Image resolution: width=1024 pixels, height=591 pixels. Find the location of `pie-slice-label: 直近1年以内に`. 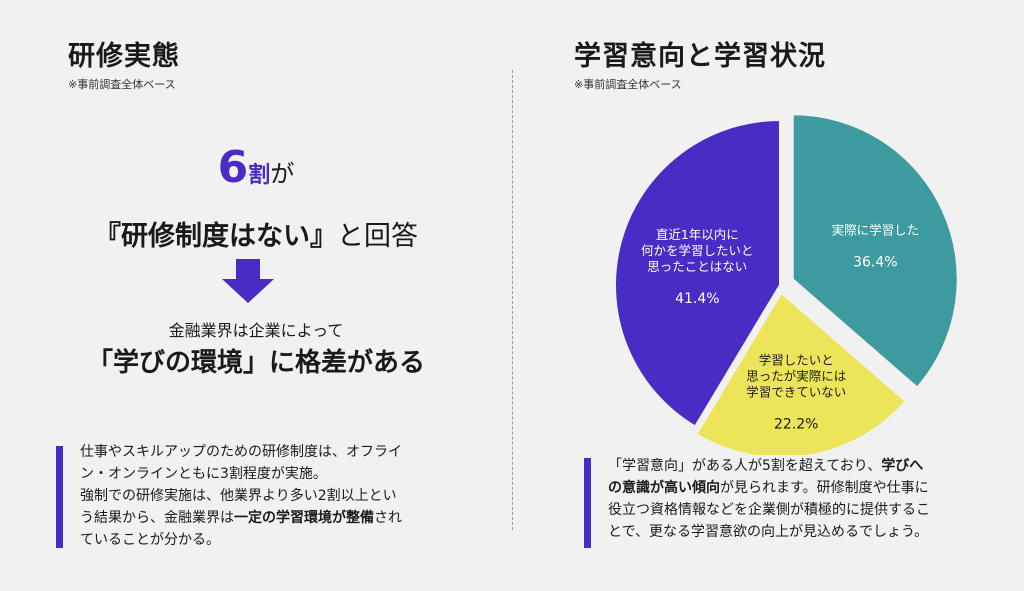

pie-slice-label: 直近1年以内に is located at coordinates (697, 234).